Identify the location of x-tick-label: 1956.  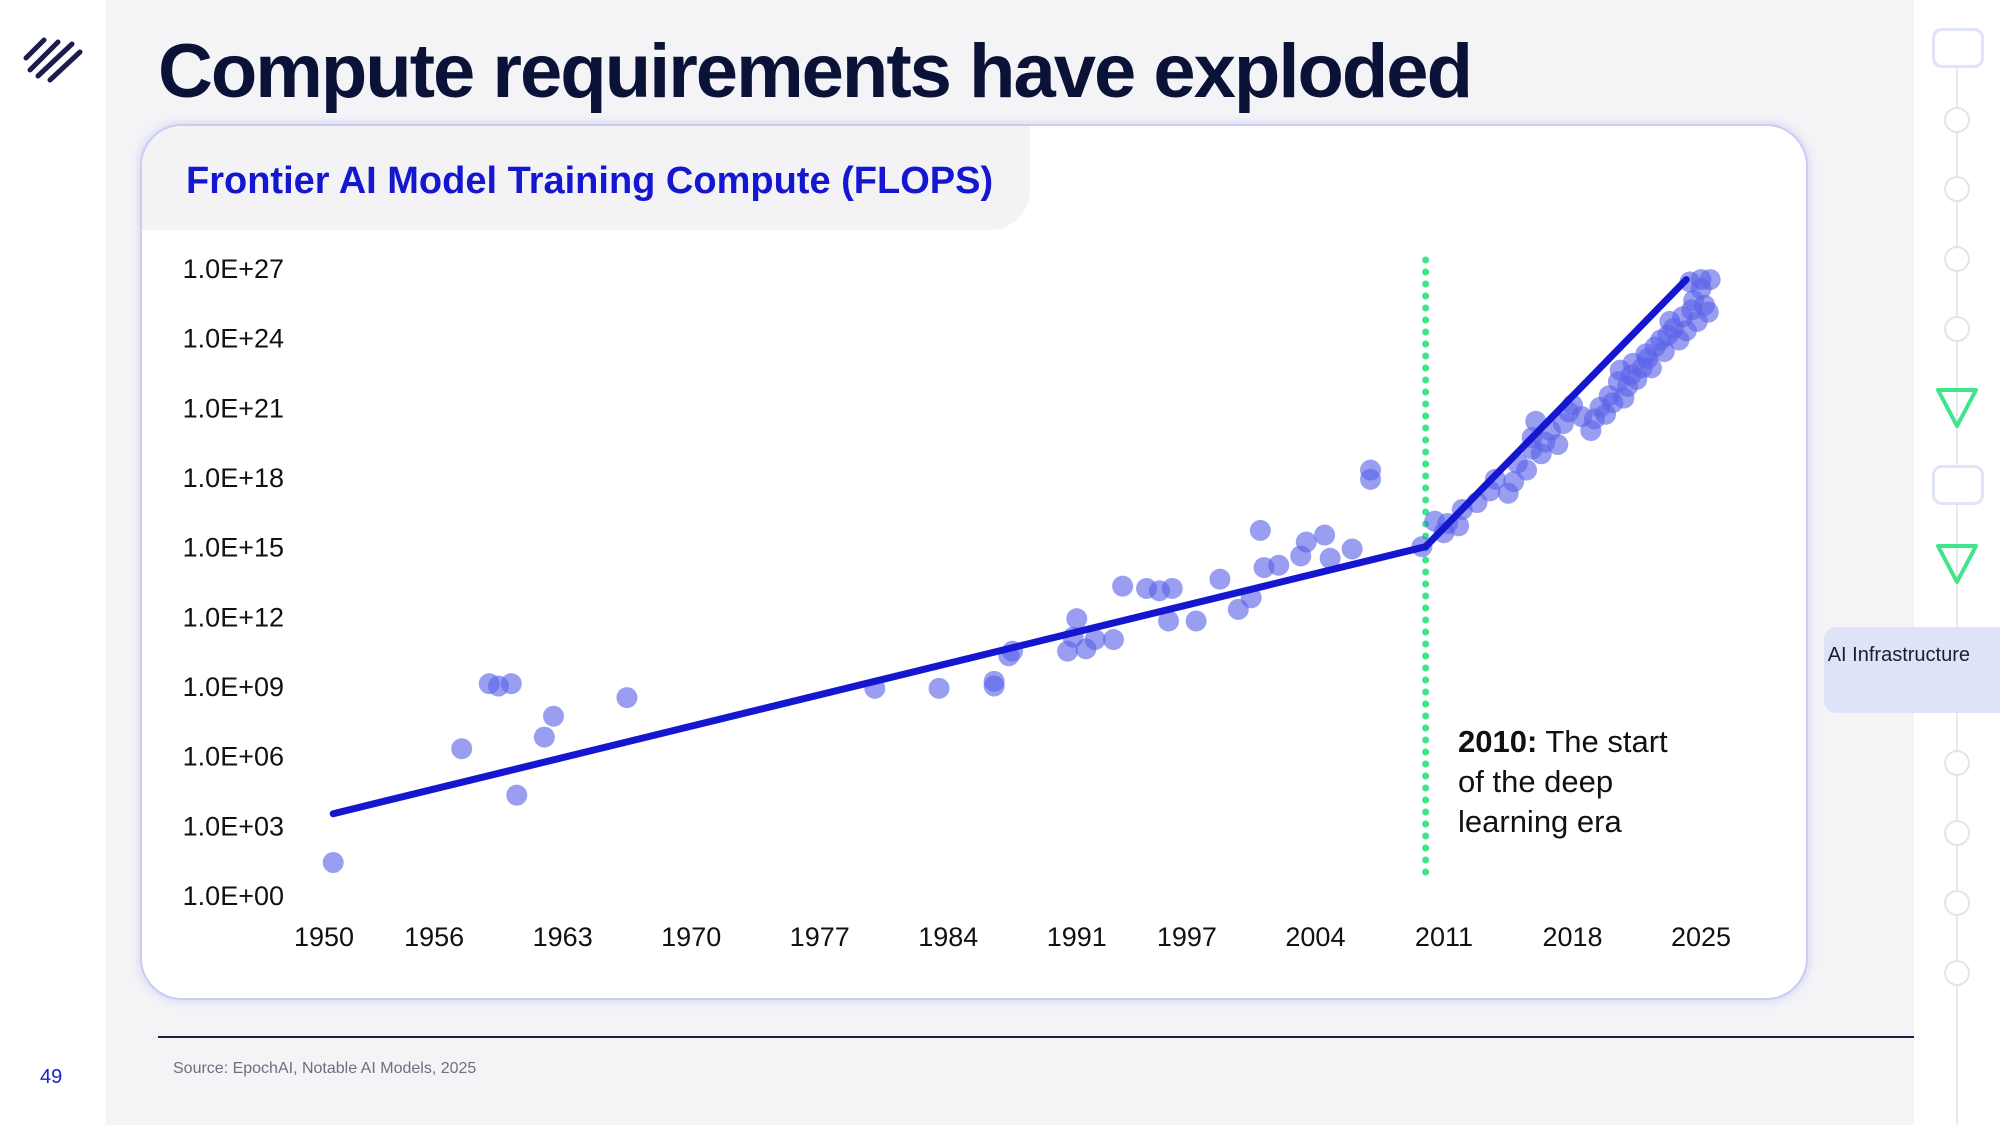
(434, 937).